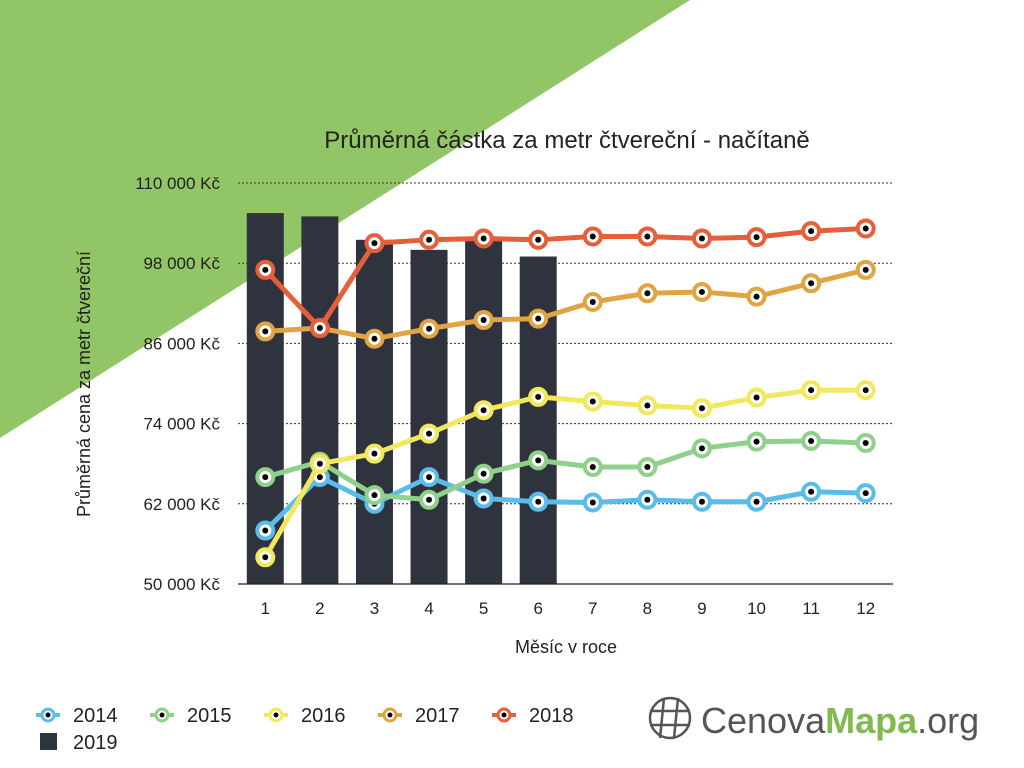  Describe the element at coordinates (419, 716) in the screenshot. I see `legend-item-2017: 2017` at that location.